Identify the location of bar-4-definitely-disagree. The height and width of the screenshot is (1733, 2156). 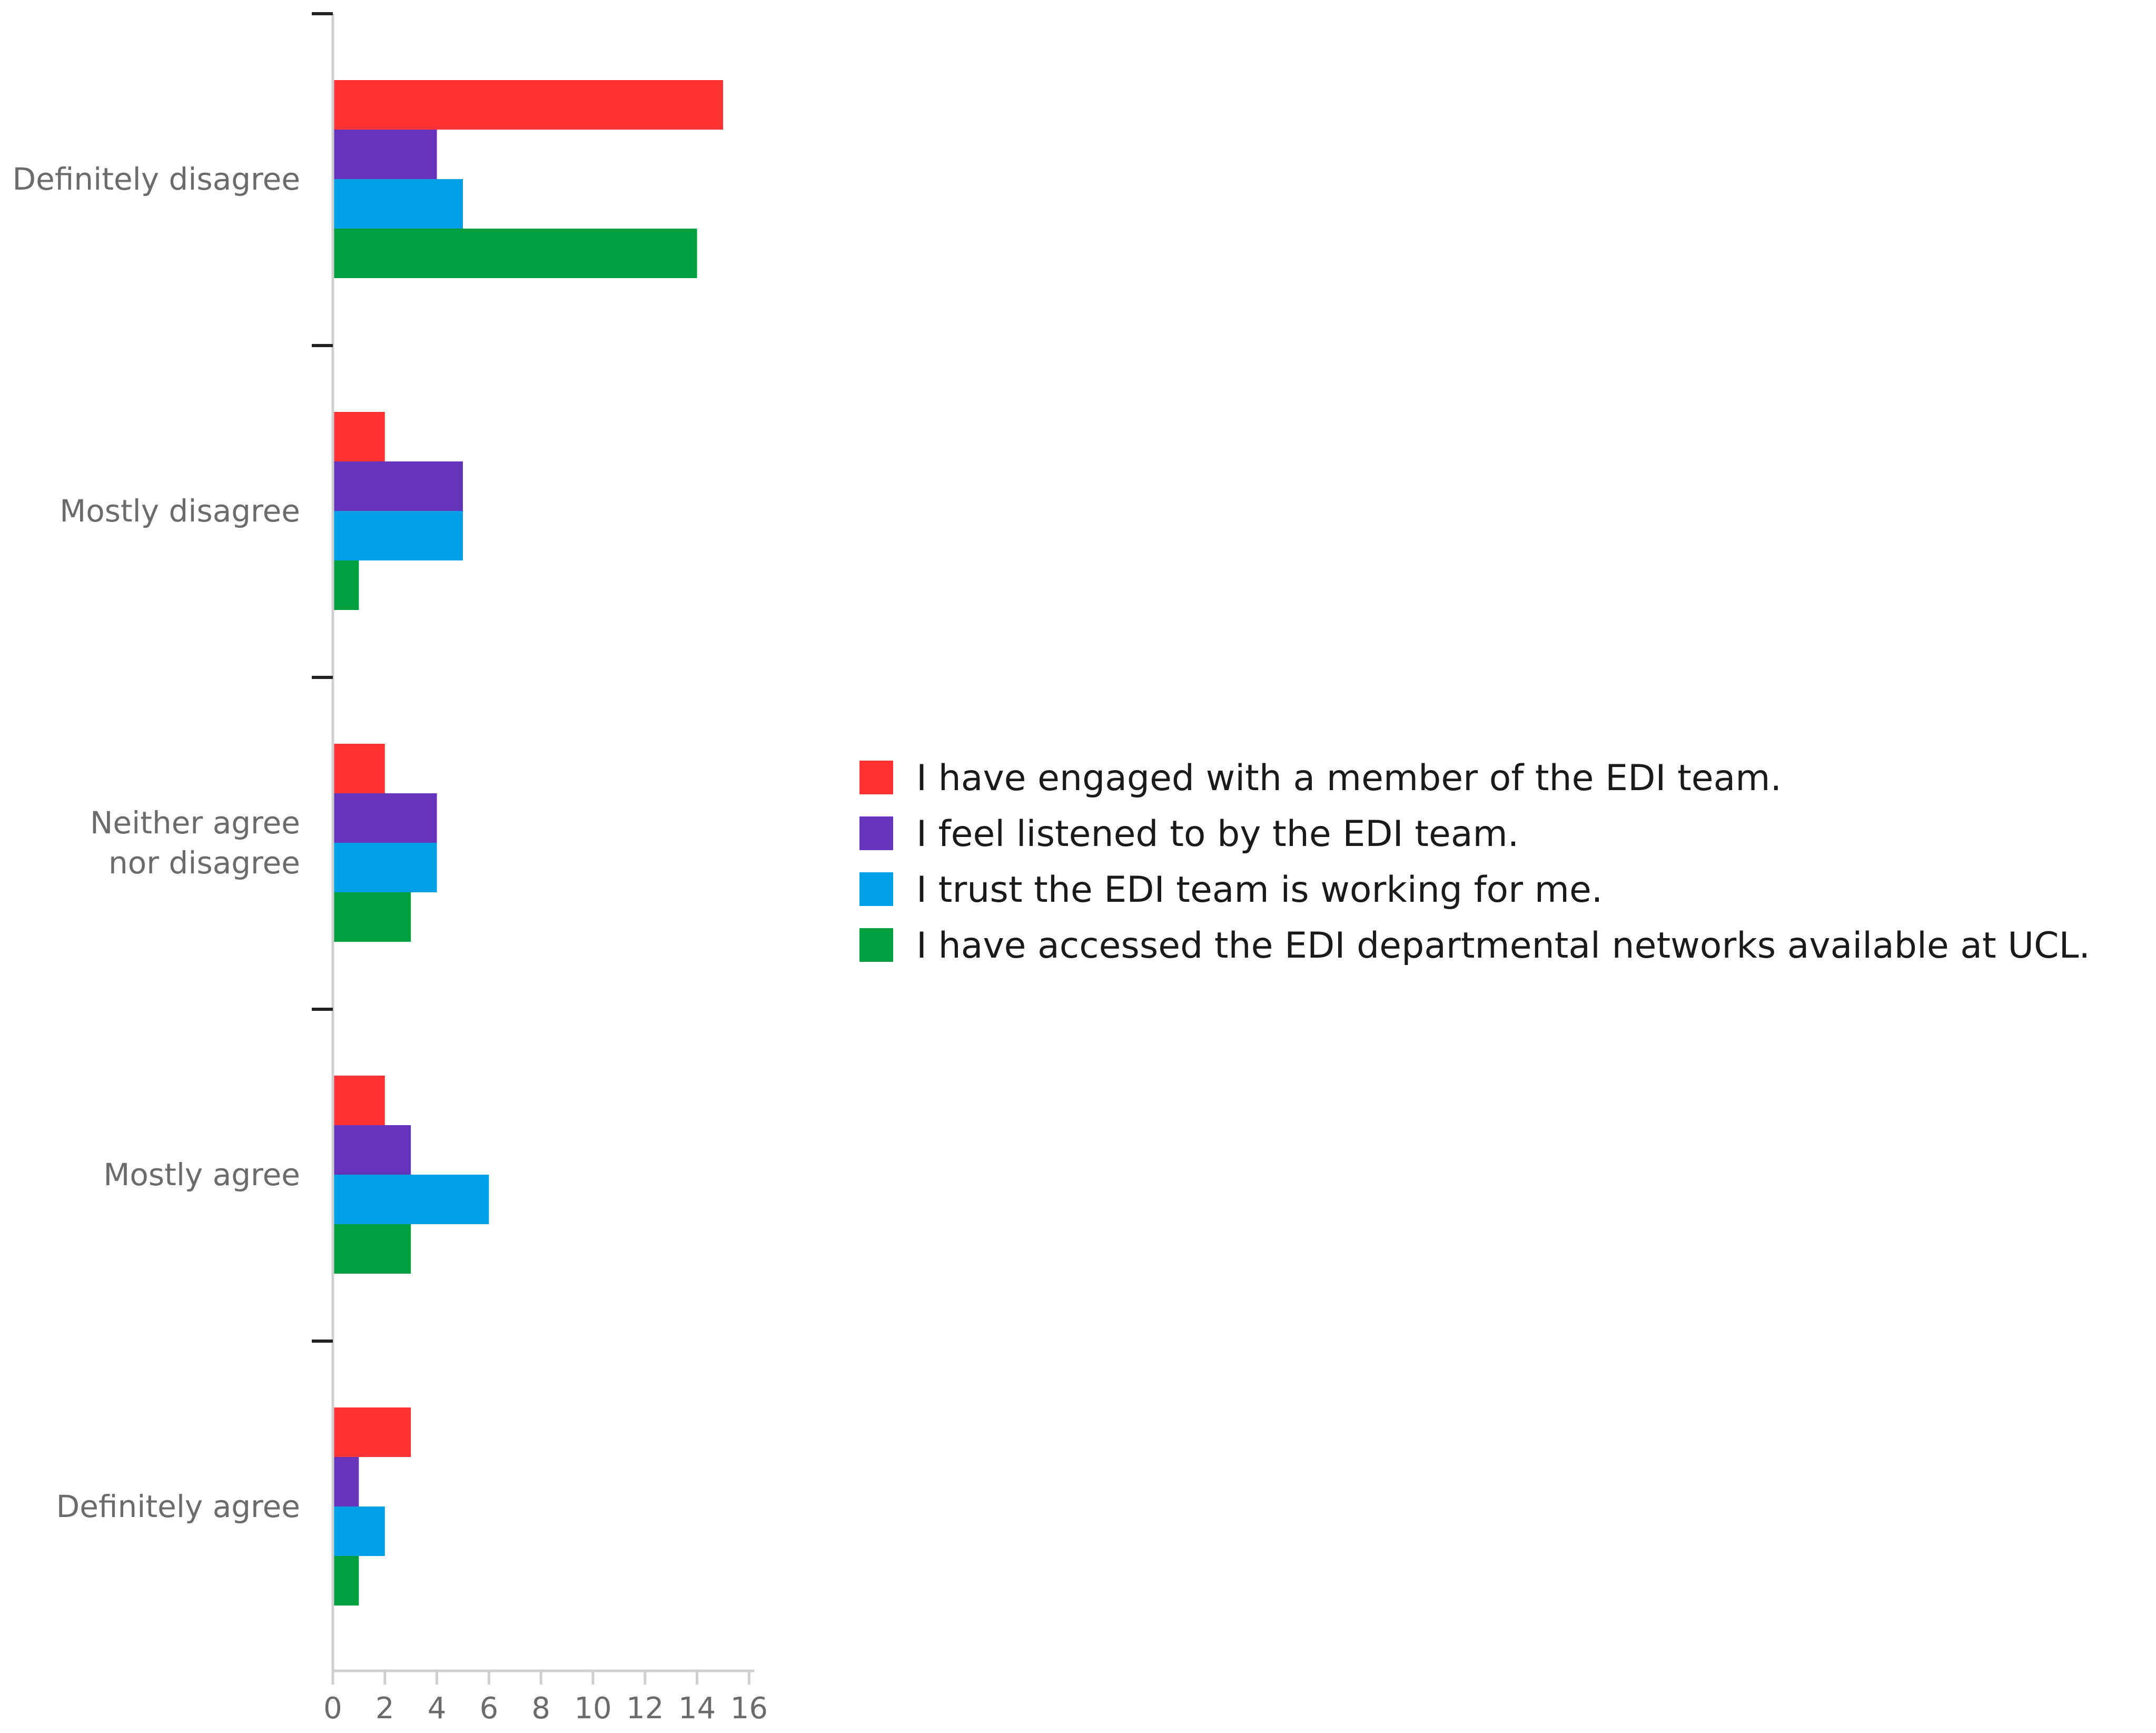
(515, 253).